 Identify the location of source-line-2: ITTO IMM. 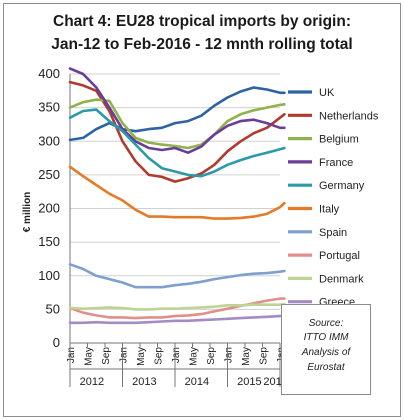
(326, 337).